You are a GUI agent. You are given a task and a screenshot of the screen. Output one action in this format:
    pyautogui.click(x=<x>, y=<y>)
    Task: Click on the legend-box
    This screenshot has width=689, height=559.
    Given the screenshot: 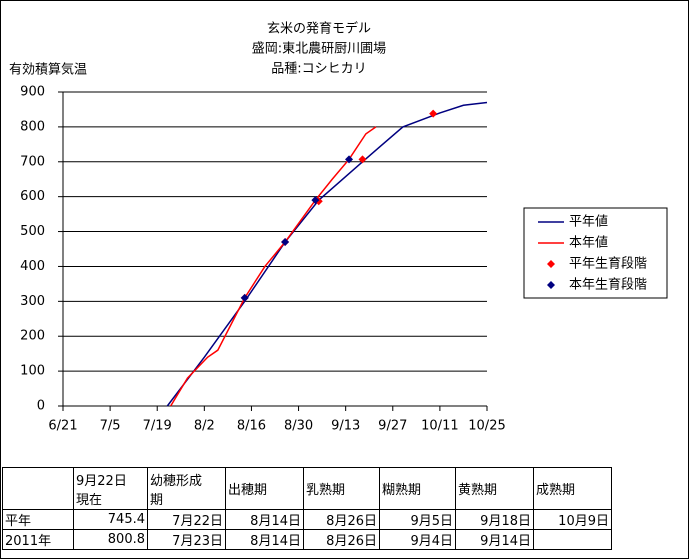 What is the action you would take?
    pyautogui.click(x=595, y=253)
    